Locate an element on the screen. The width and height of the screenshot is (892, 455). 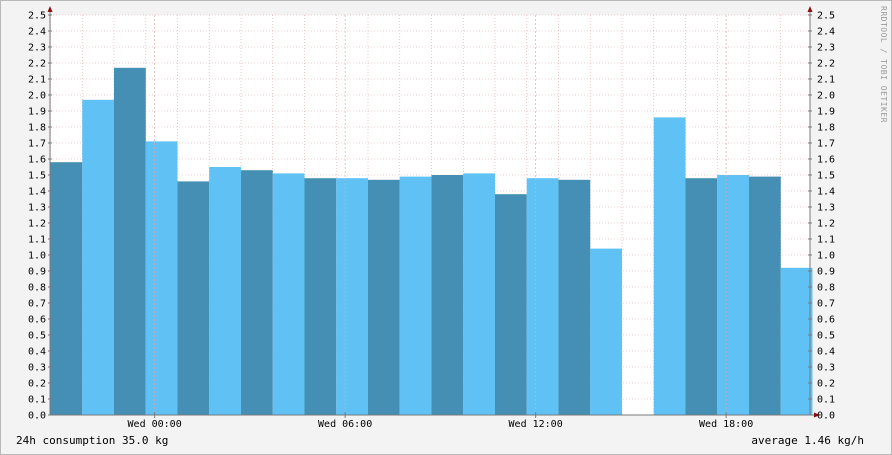
y-tick-label-right: 1.0 is located at coordinates (826, 256).